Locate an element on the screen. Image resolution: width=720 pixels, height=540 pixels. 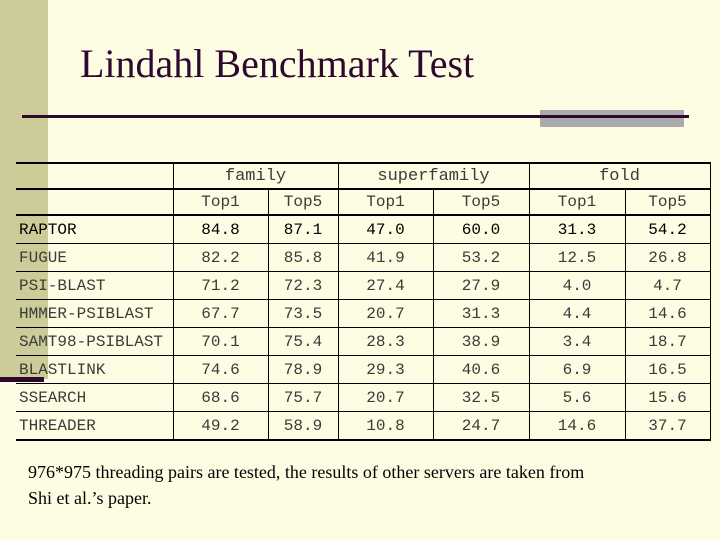
value-cell: 27.9 is located at coordinates (481, 285).